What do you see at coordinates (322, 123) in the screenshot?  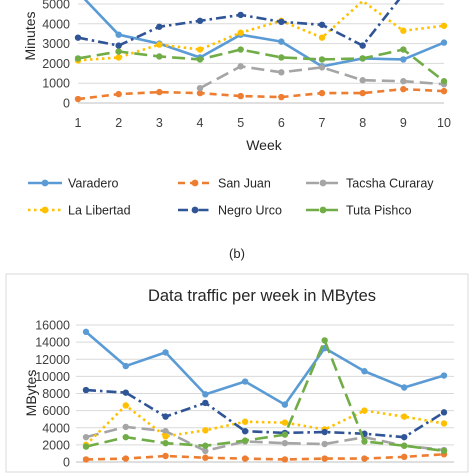 I see `x-tick-label: 7` at bounding box center [322, 123].